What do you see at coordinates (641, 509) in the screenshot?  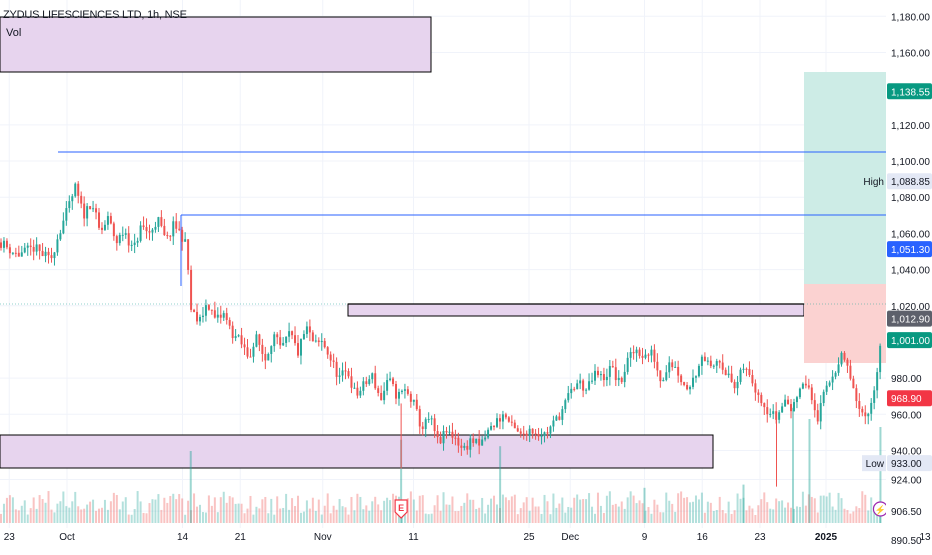 I see `event-markers: E ⚡` at bounding box center [641, 509].